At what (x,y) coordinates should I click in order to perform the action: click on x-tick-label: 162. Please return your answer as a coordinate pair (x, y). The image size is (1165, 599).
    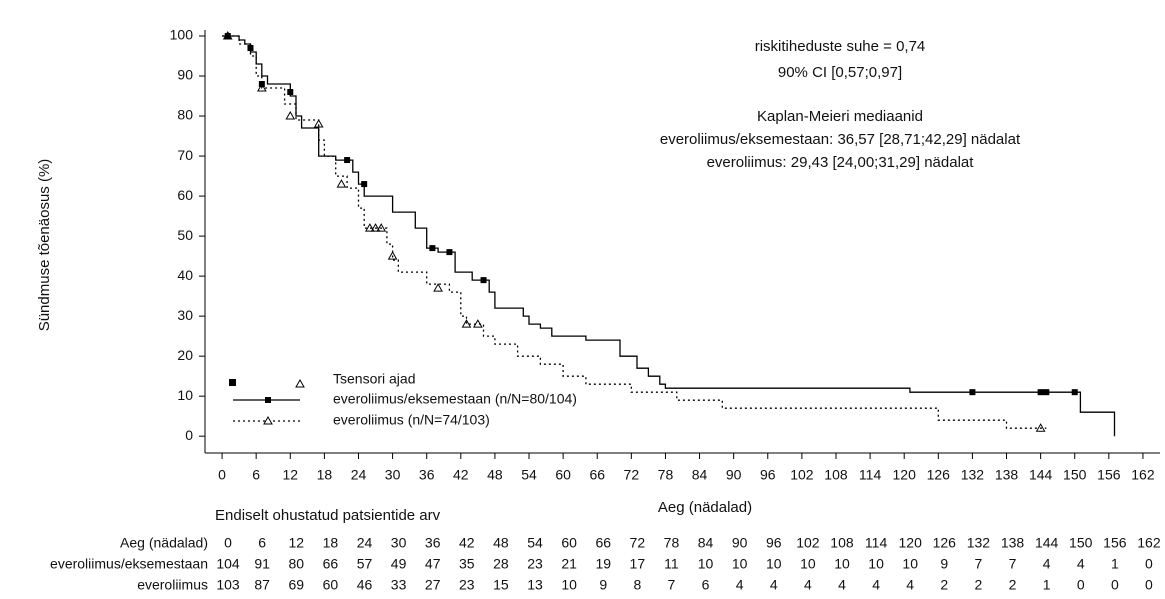
    Looking at the image, I should click on (1143, 475).